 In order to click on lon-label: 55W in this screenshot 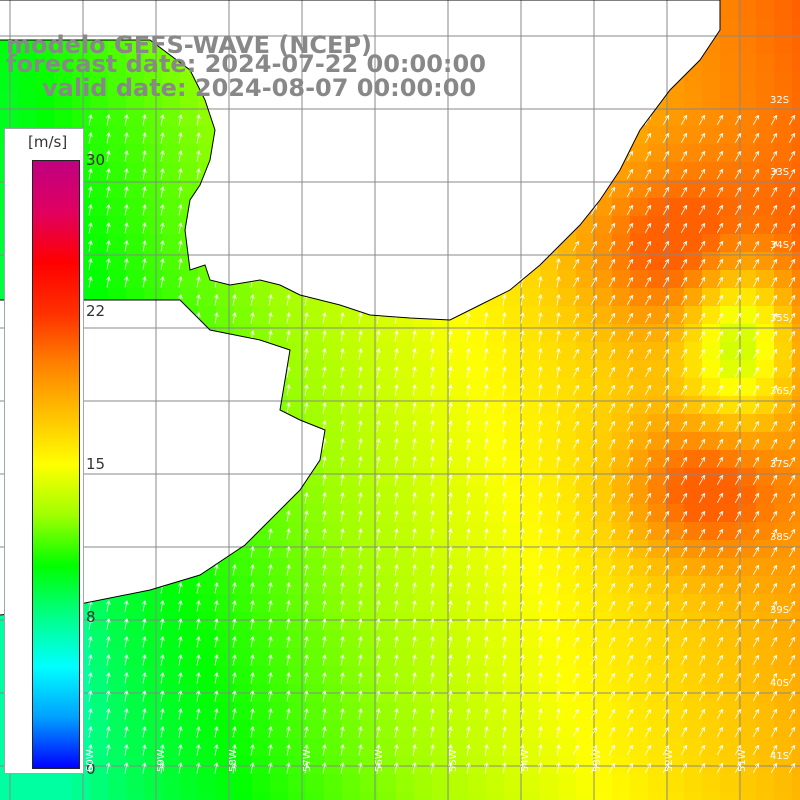, I will do `click(453, 760)`.